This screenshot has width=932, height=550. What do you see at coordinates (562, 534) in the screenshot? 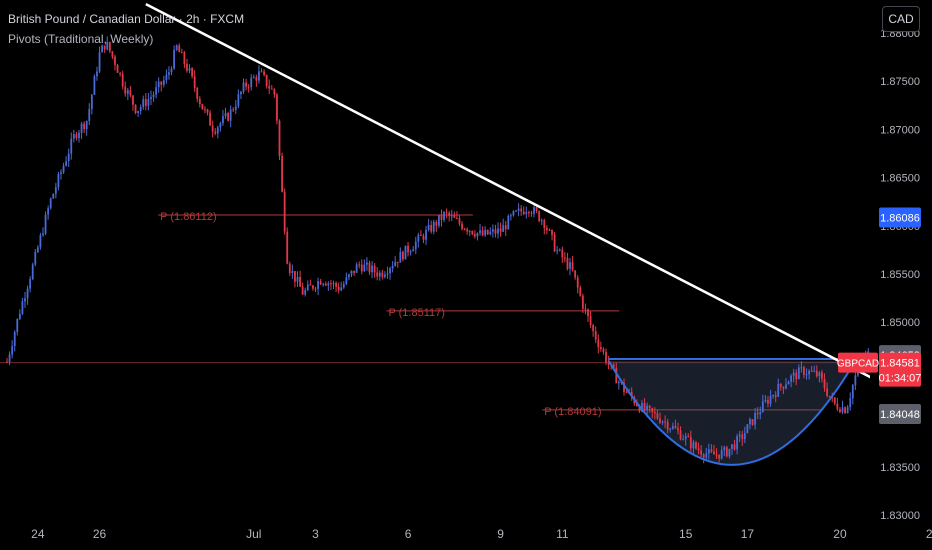
I see `x-tick-label: 11` at bounding box center [562, 534].